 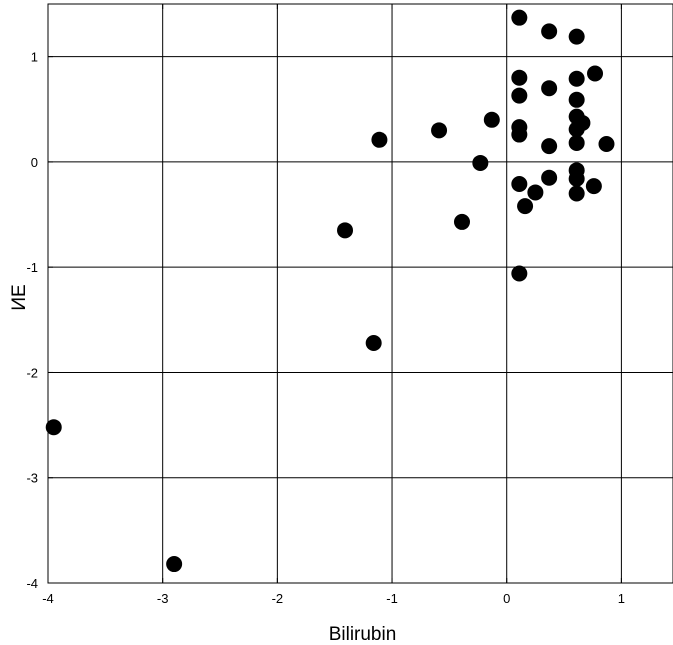 What do you see at coordinates (34, 162) in the screenshot?
I see `y-tick-label: 0` at bounding box center [34, 162].